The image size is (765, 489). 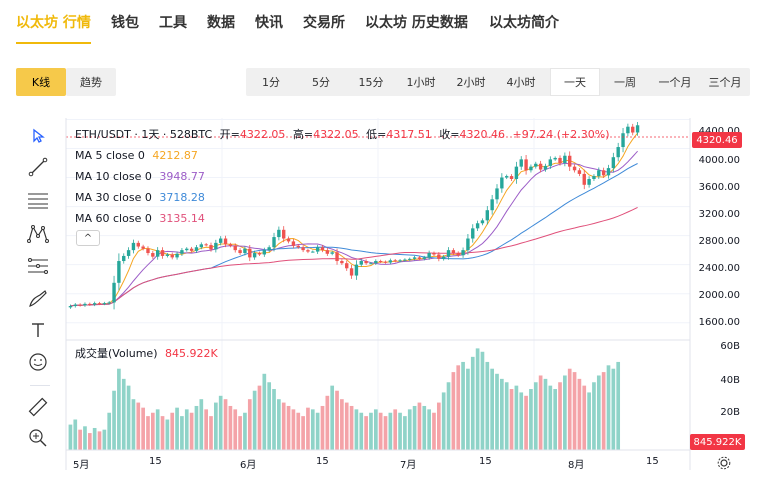 I want to click on price-tick: 3600.00, so click(x=719, y=187).